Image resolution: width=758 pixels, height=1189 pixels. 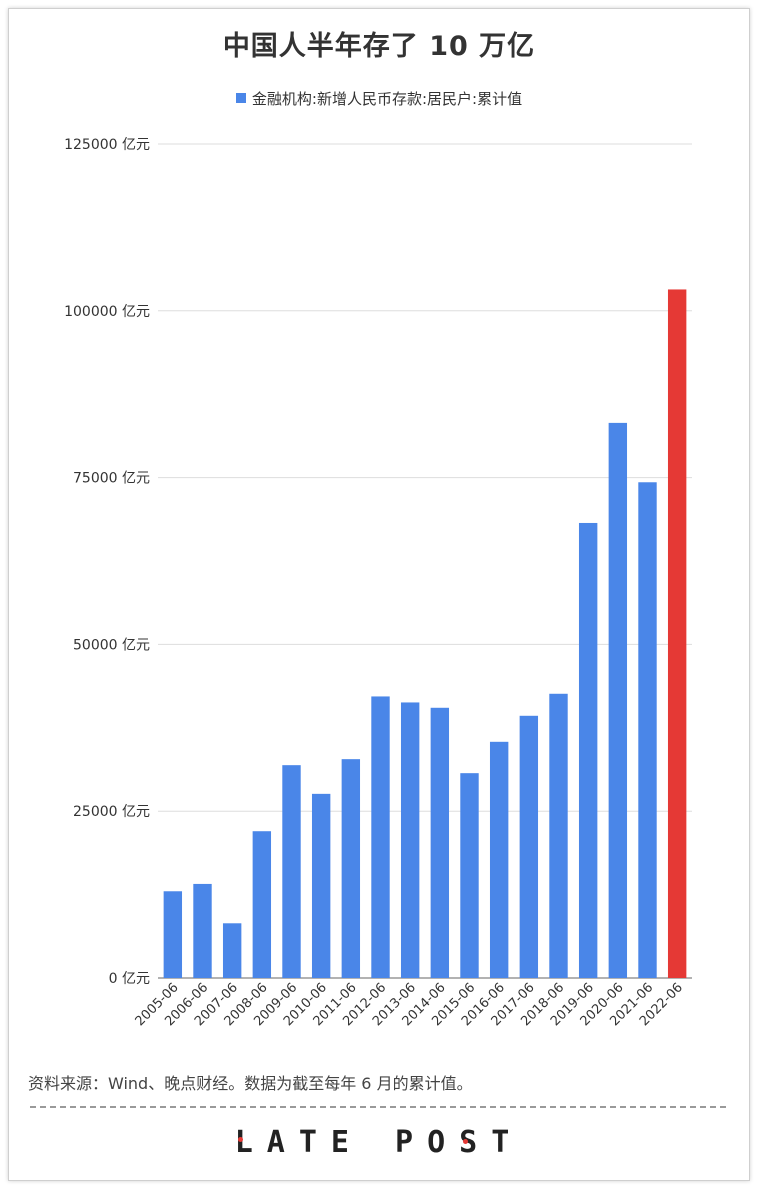 What do you see at coordinates (107, 145) in the screenshot?
I see `y-tick-label: 125000 亿元` at bounding box center [107, 145].